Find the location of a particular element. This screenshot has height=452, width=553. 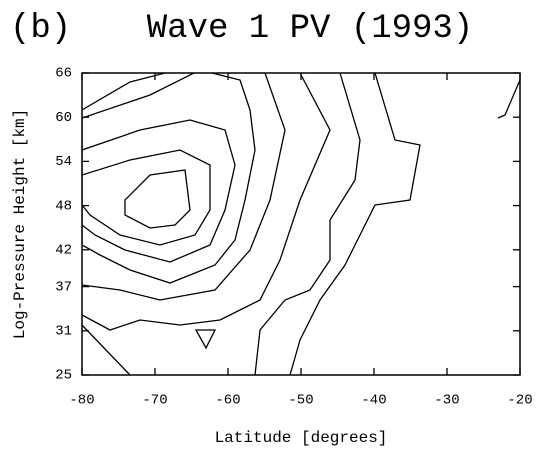

y-tick-label: 48 is located at coordinates (63, 206).